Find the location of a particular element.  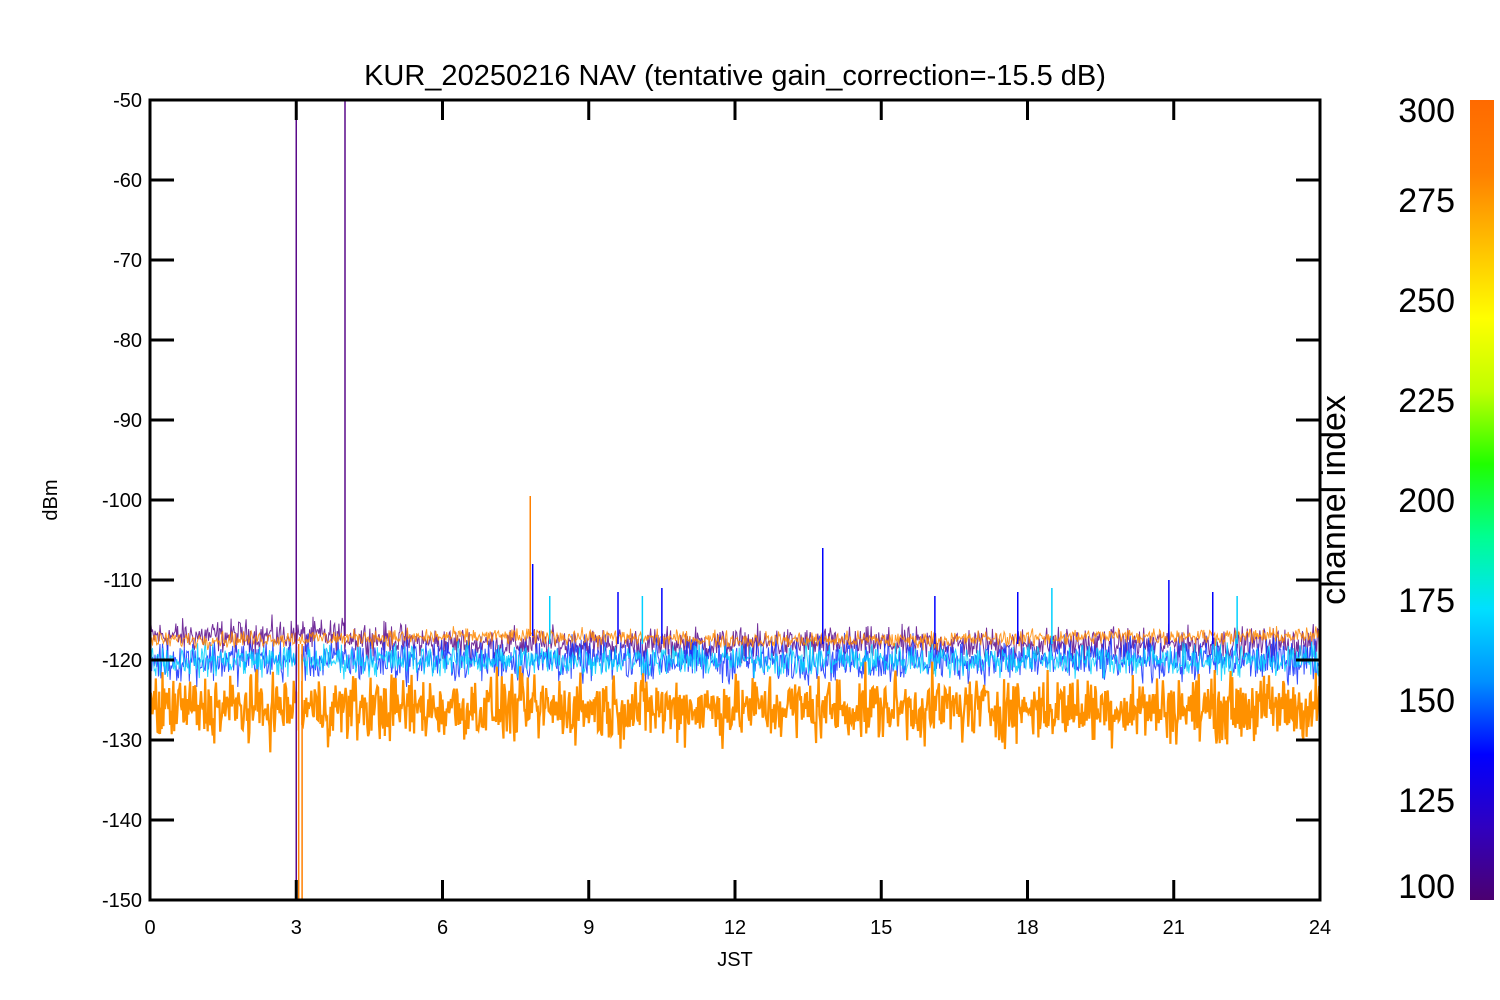

x-tick-label-8: 24 is located at coordinates (1320, 928).